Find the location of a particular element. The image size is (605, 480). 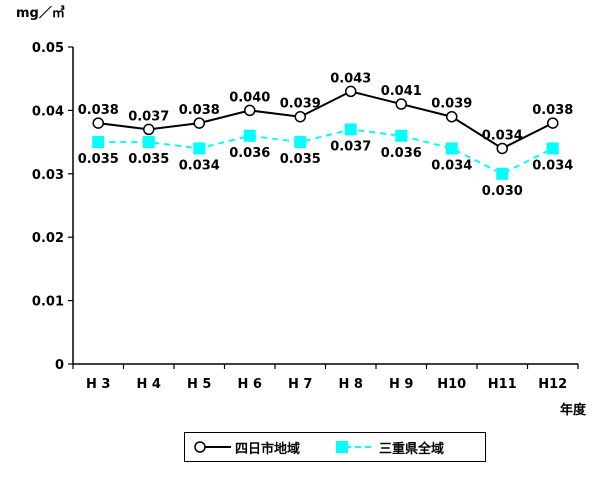

data-label: 0.030 is located at coordinates (502, 191).